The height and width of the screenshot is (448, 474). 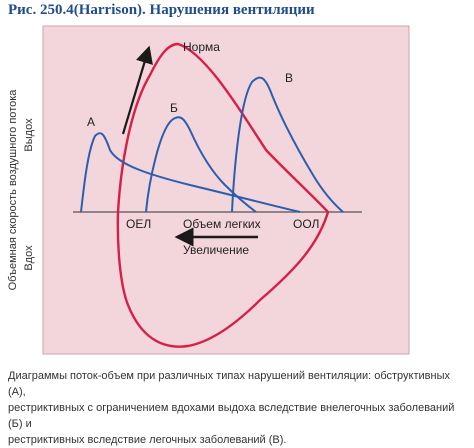 I want to click on label-b: Б, so click(x=174, y=108).